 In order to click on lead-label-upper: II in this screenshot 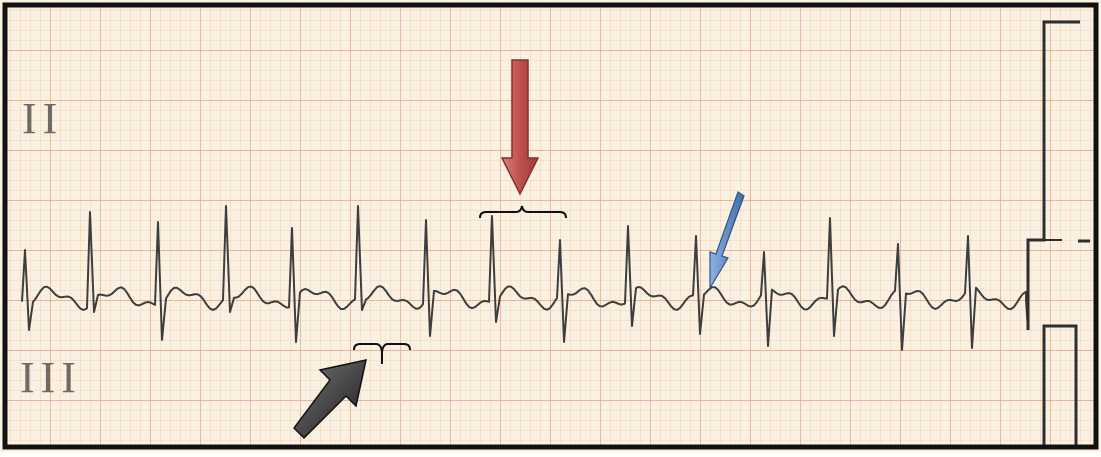, I will do `click(42, 118)`.